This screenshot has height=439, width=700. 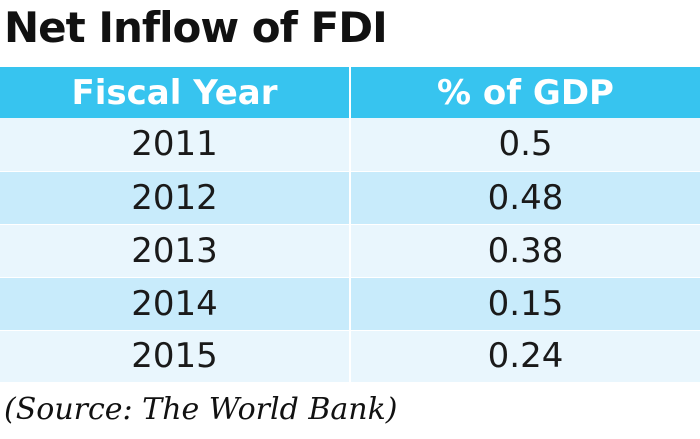 What do you see at coordinates (525, 92) in the screenshot?
I see `column-header-percent-gdp: % of GDP` at bounding box center [525, 92].